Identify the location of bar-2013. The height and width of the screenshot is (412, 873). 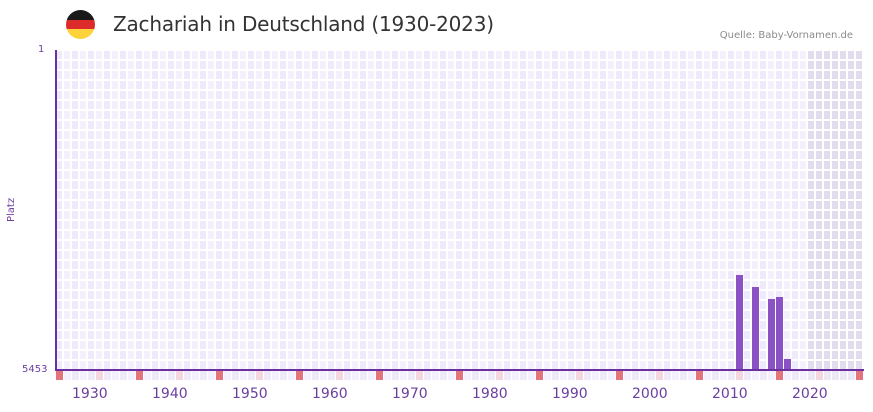
(739, 322).